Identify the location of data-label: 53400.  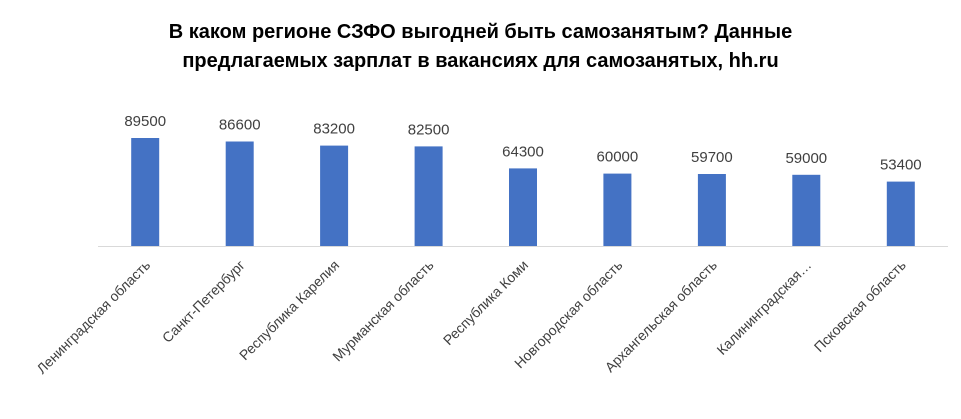
(901, 165).